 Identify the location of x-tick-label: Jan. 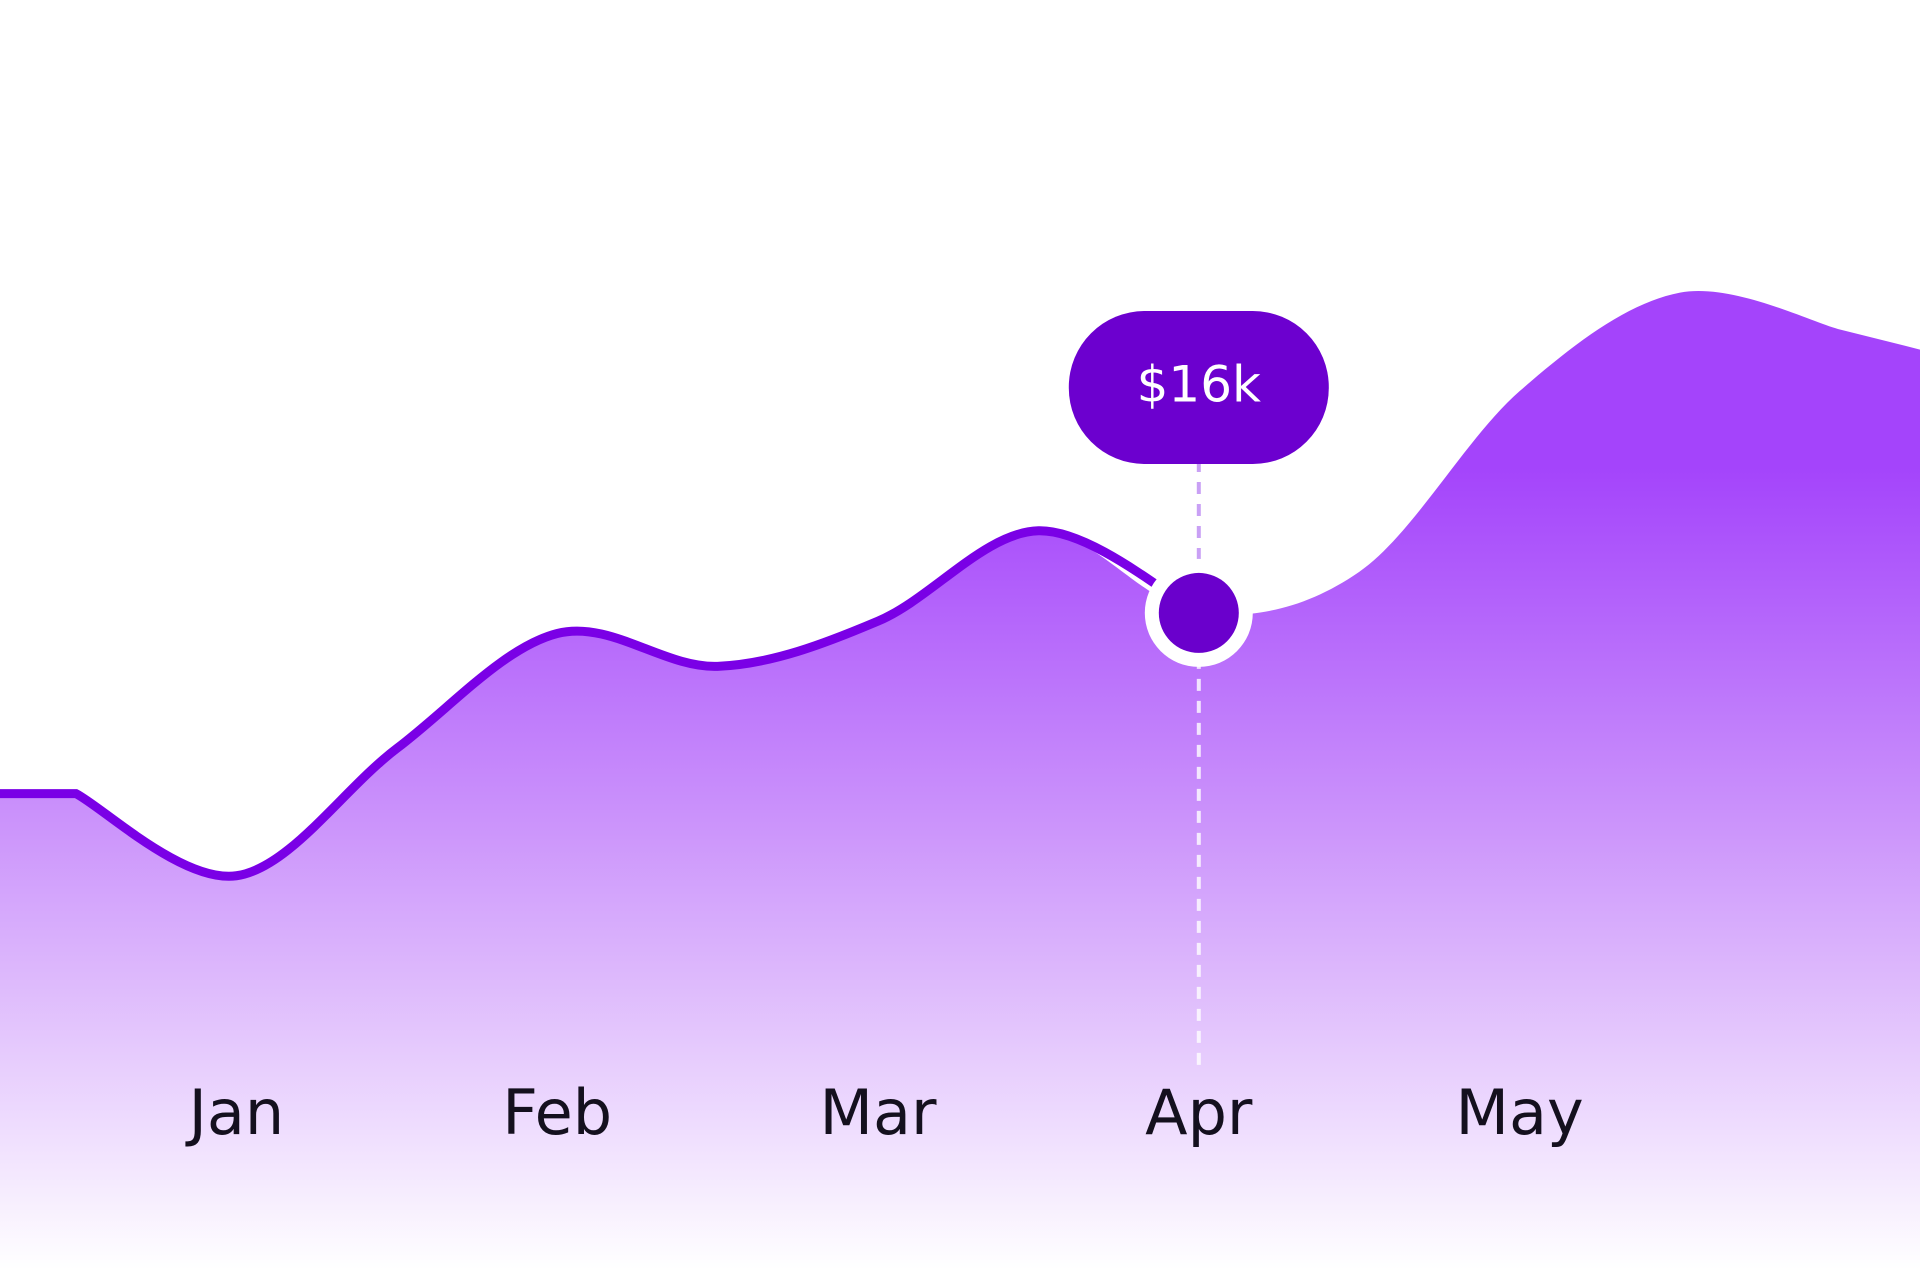
(235, 1112).